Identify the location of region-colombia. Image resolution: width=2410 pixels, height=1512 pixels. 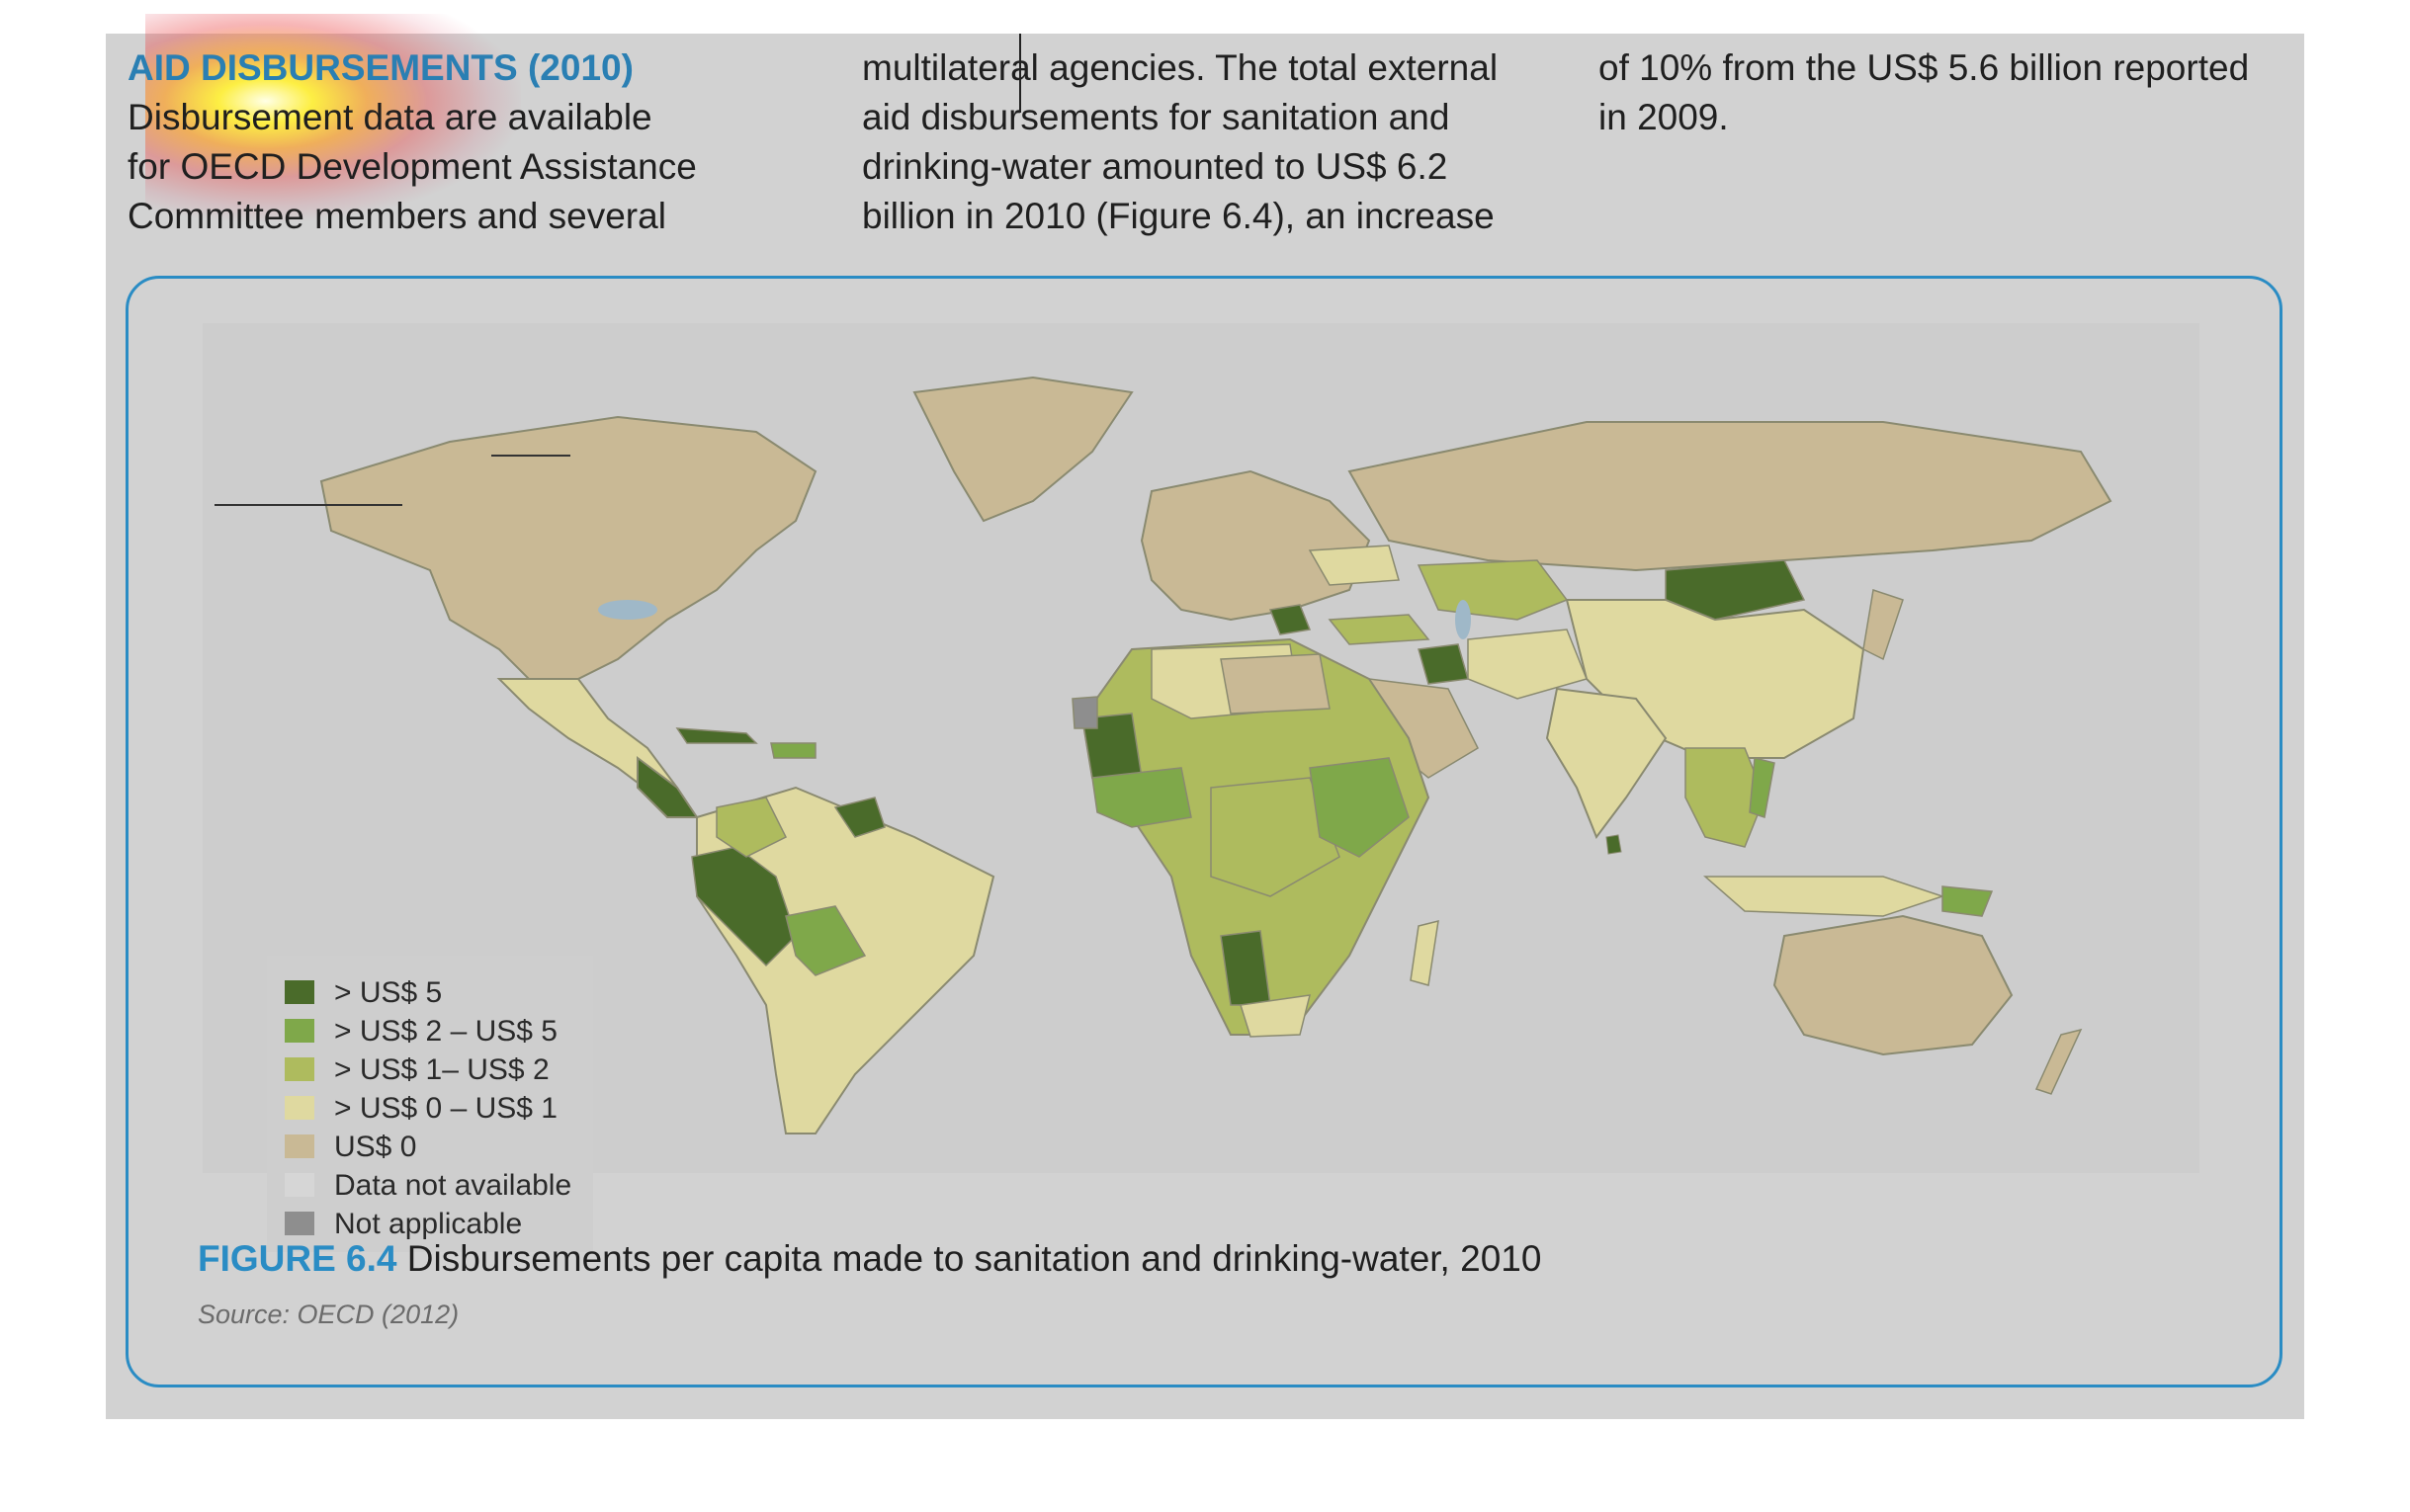
(752, 827).